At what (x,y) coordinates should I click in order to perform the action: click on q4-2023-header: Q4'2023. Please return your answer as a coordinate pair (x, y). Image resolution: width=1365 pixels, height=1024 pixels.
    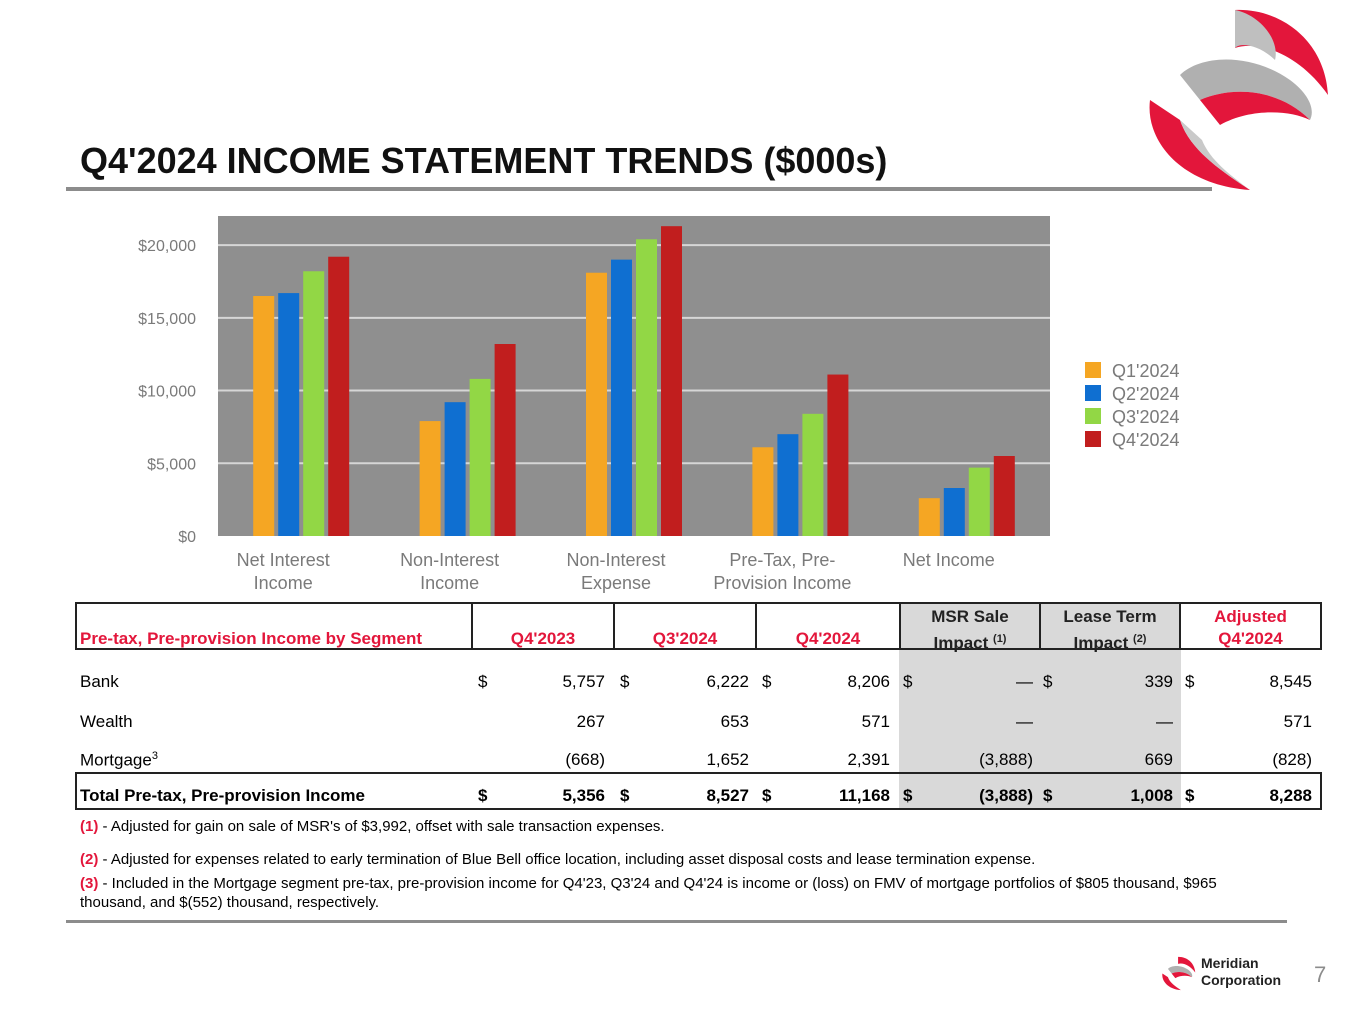
    Looking at the image, I should click on (543, 638).